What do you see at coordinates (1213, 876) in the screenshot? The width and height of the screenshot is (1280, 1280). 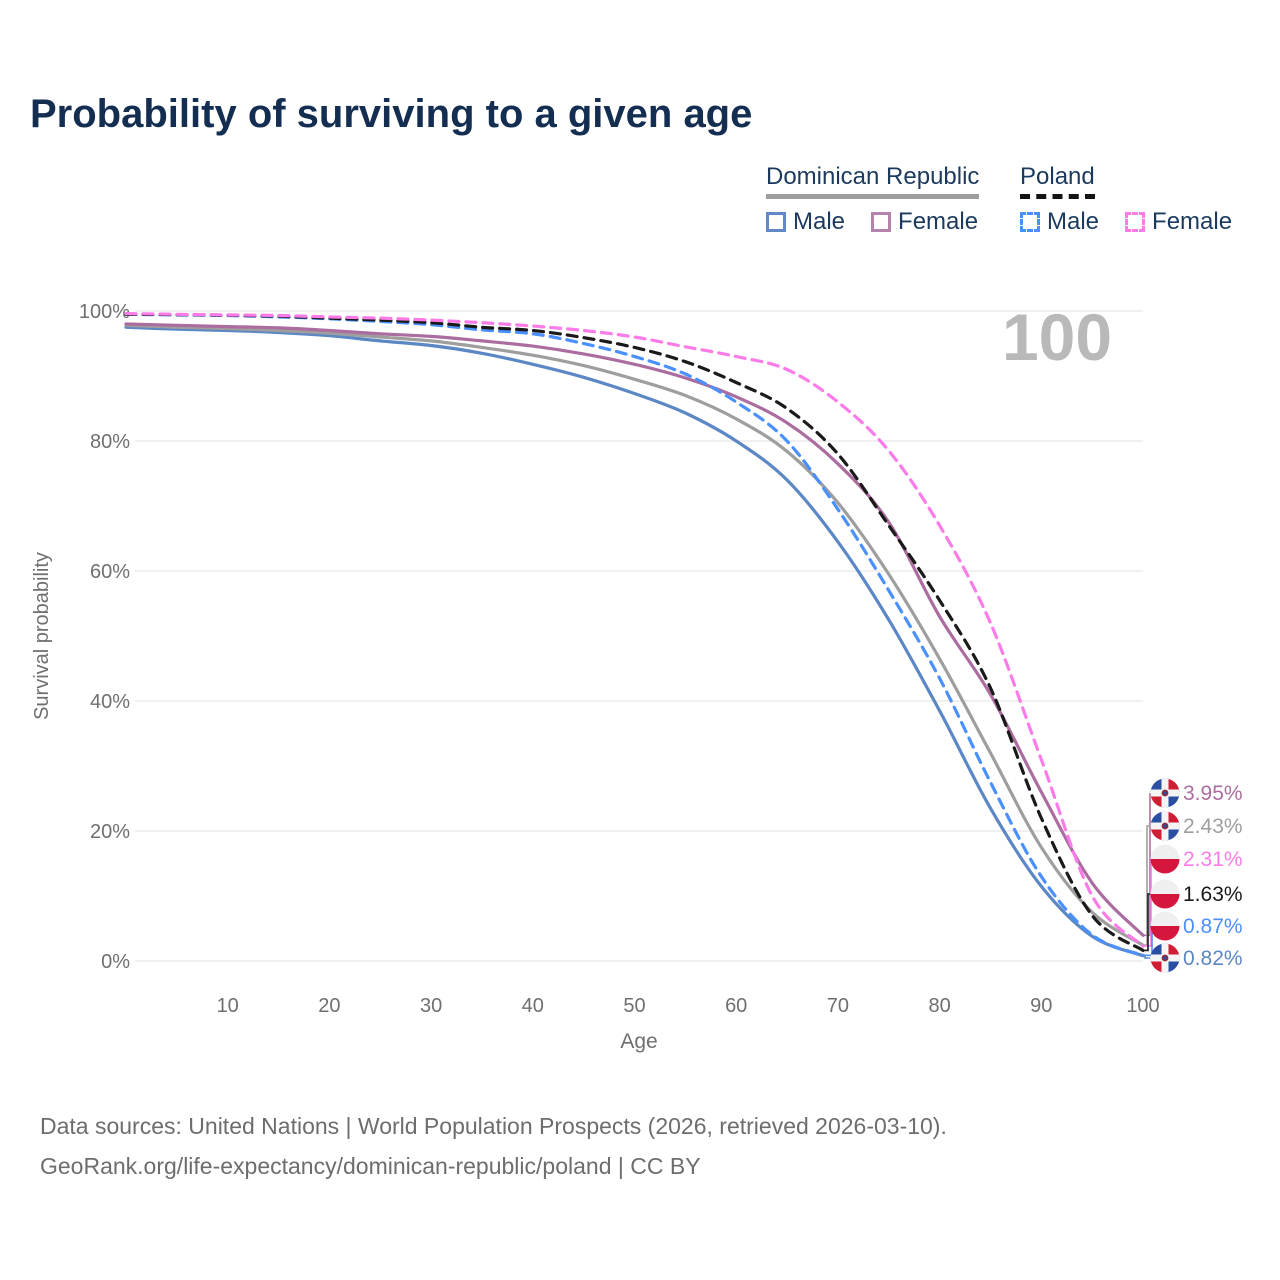 I see `end-value-labels: 3.95% 2.43% 2.31% 1.63% 0.87% 0.82%` at bounding box center [1213, 876].